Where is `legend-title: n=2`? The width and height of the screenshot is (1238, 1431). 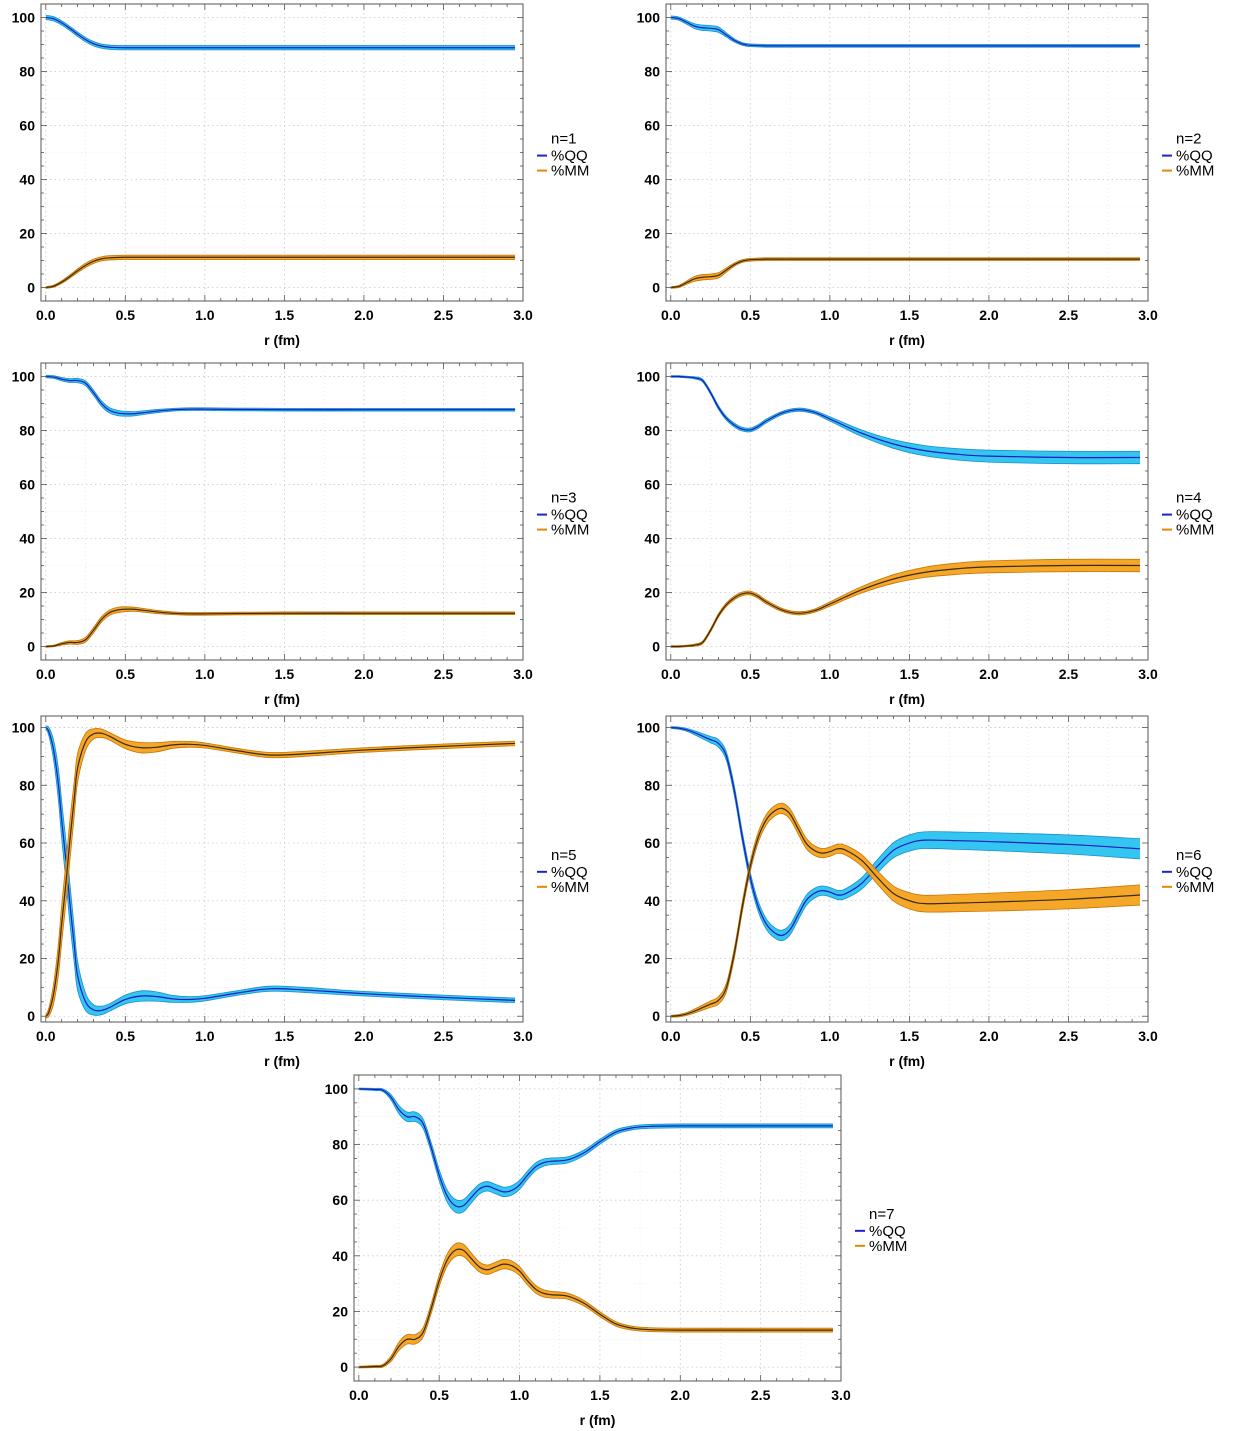 legend-title: n=2 is located at coordinates (1188, 139).